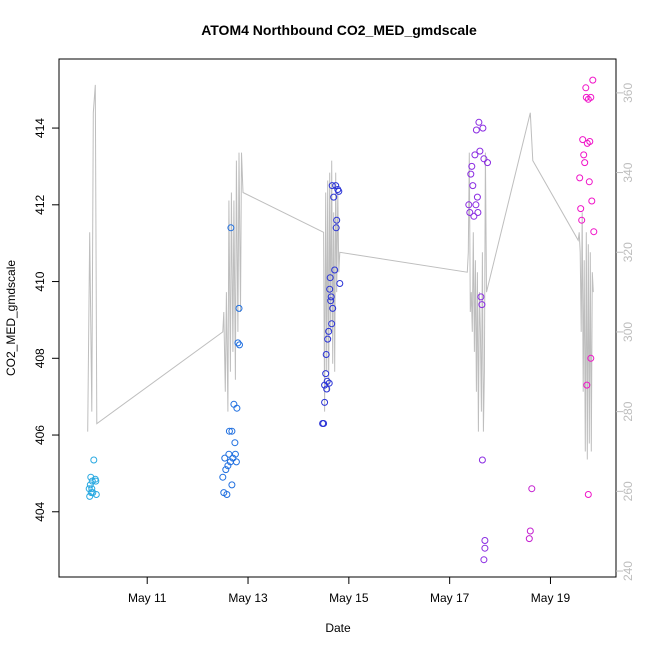  What do you see at coordinates (628, 172) in the screenshot?
I see `y2-tick-label: 340` at bounding box center [628, 172].